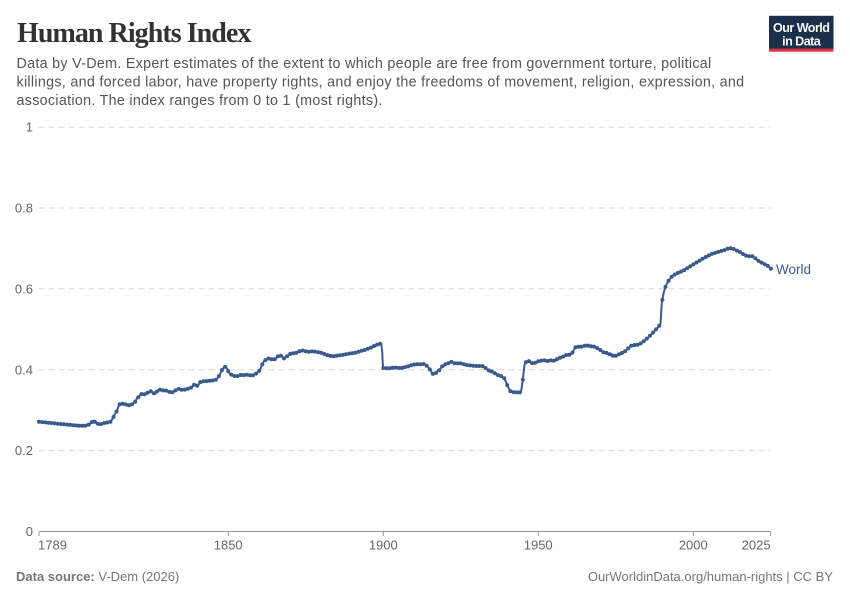 The image size is (850, 600). Describe the element at coordinates (802, 41) in the screenshot. I see `svg-text: in Data` at that location.